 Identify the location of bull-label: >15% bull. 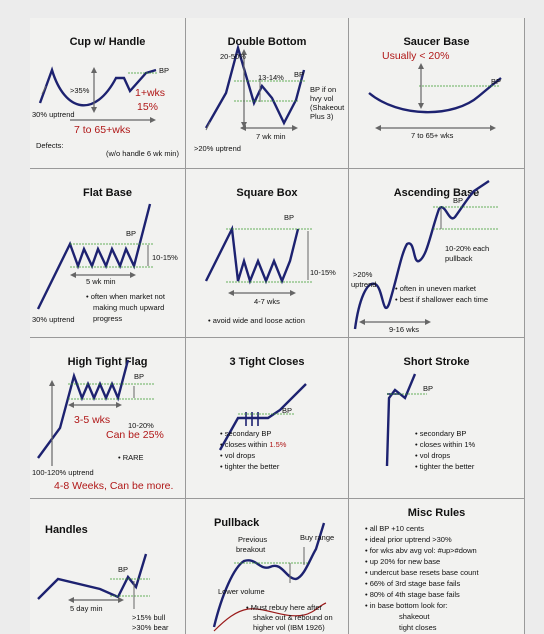
(149, 617).